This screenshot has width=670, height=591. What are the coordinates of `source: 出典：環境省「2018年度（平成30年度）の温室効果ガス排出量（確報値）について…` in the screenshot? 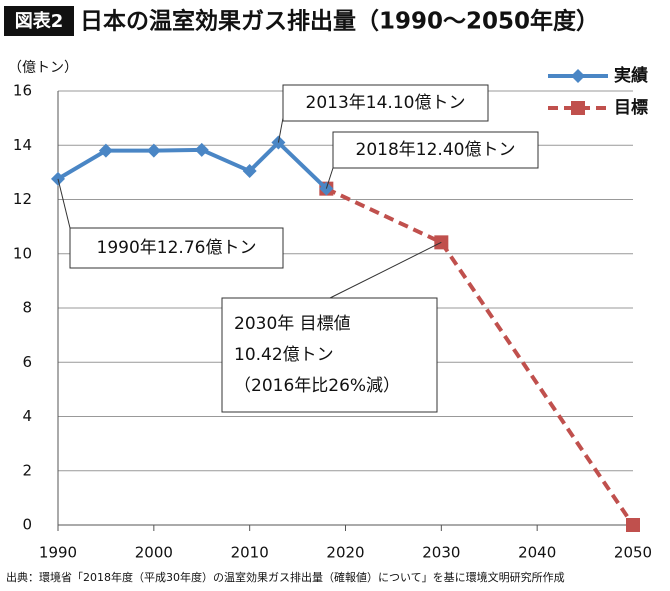 It's located at (285, 577).